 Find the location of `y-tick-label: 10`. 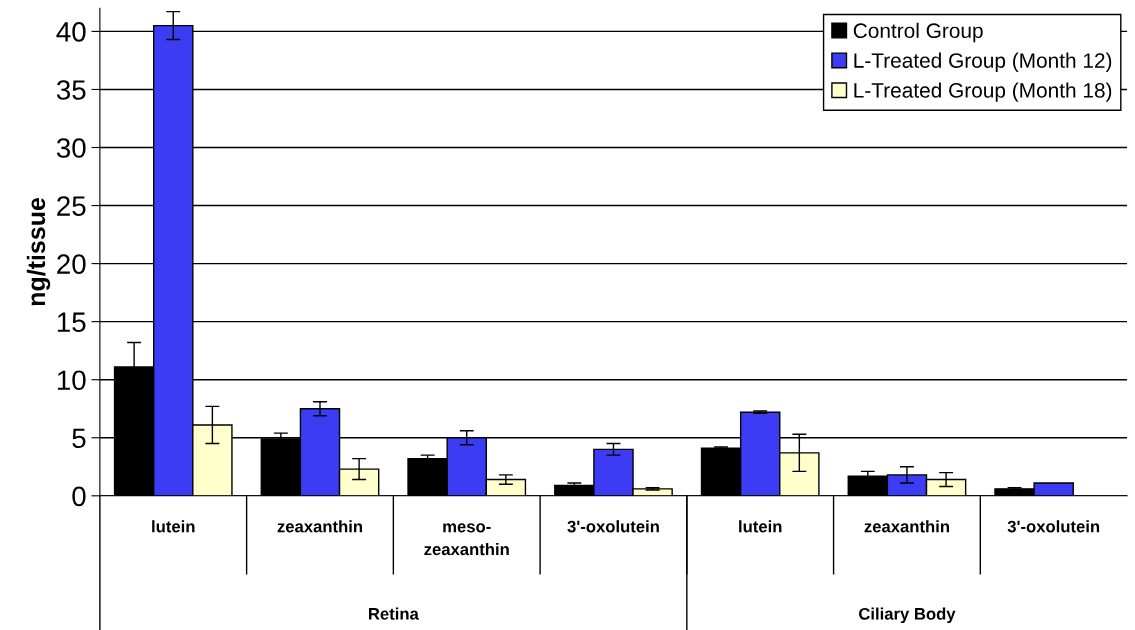

y-tick-label: 10 is located at coordinates (71, 380).